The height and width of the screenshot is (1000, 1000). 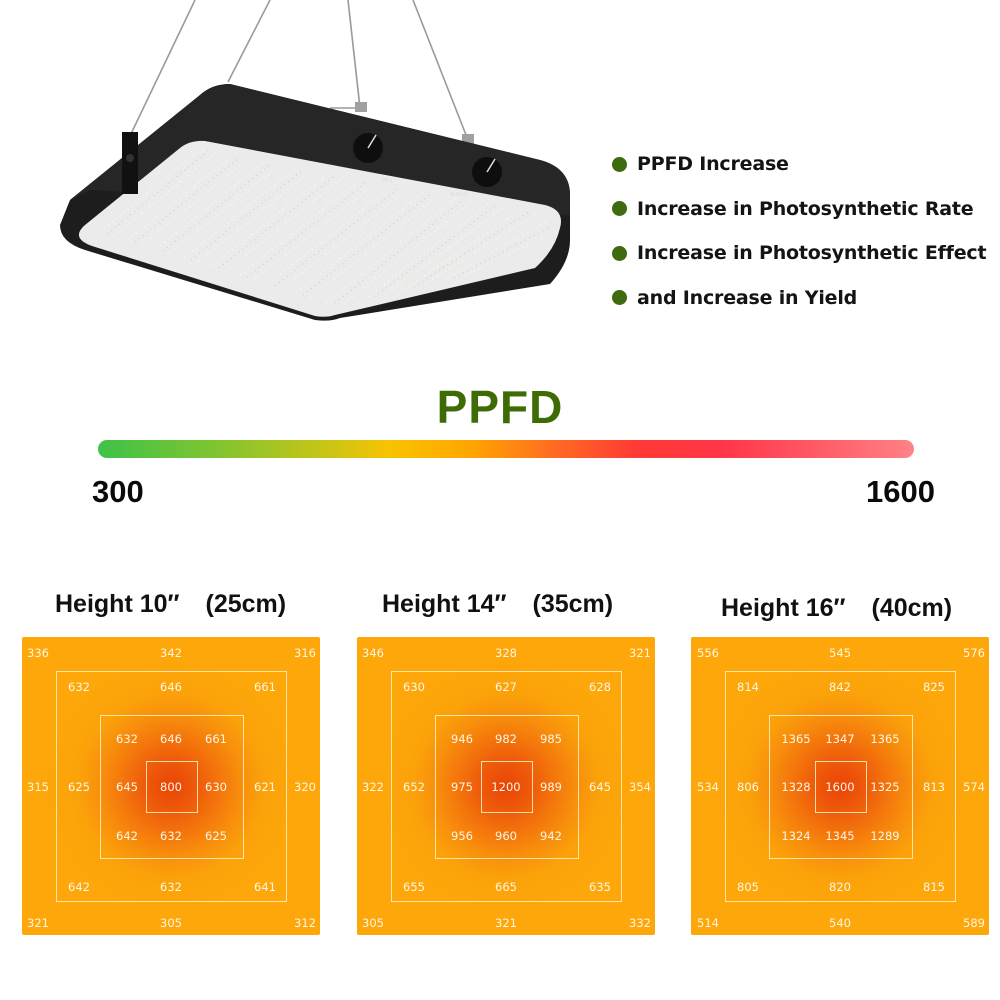 I want to click on ppfd-value: 514, so click(x=708, y=923).